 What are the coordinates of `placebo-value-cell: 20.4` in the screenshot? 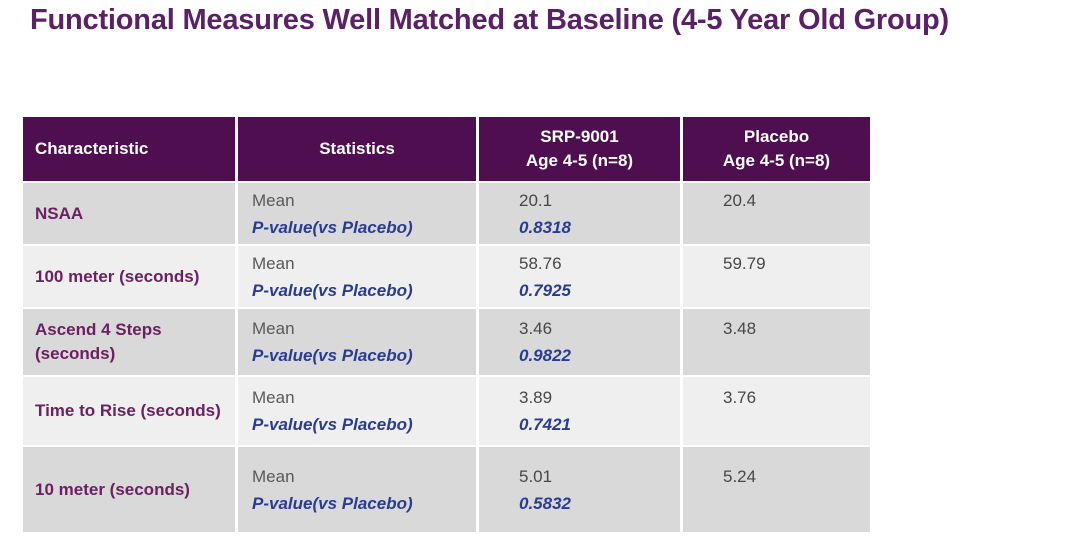 It's located at (776, 213).